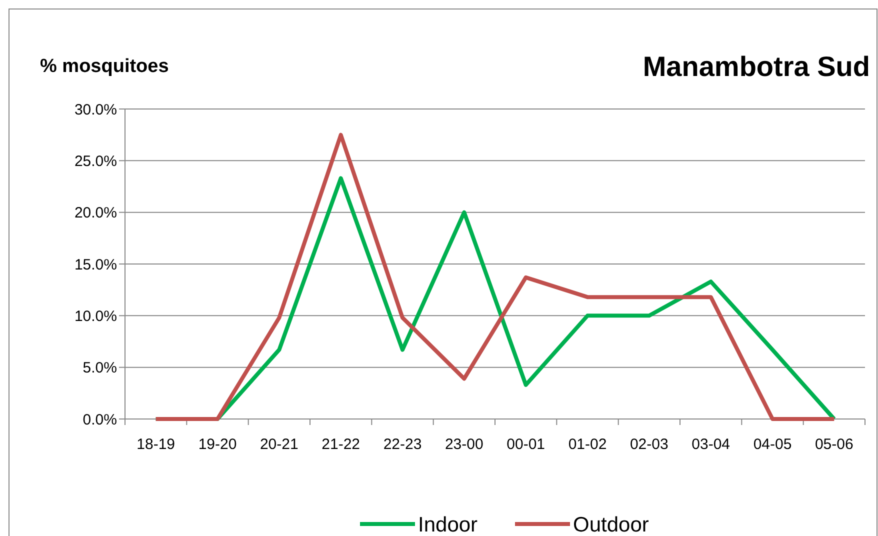  Describe the element at coordinates (99, 368) in the screenshot. I see `y-tick-label: 5.0%` at that location.